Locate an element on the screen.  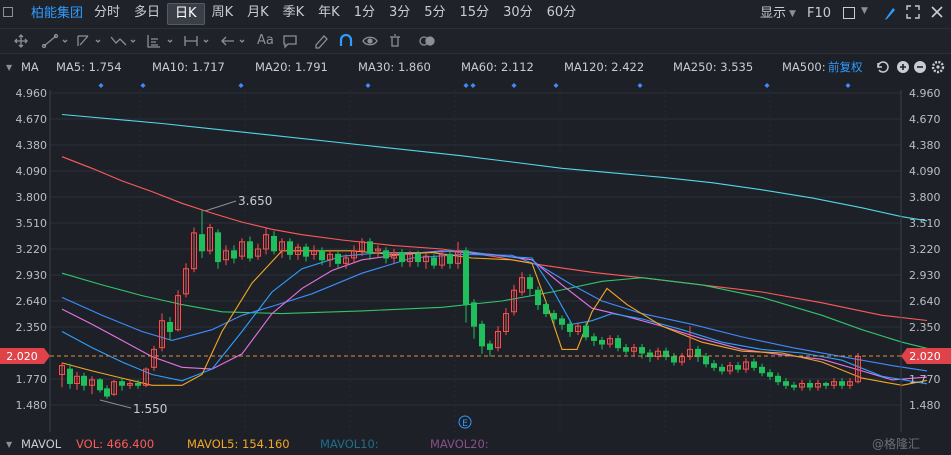
tab-15分: 15分 is located at coordinates (474, 12).